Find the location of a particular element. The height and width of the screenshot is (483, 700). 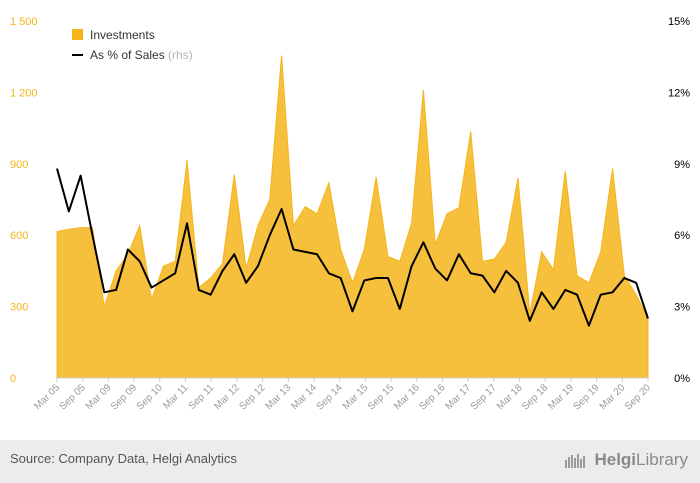

legend: Investments As % of Sales (rhs) is located at coordinates (132, 45).